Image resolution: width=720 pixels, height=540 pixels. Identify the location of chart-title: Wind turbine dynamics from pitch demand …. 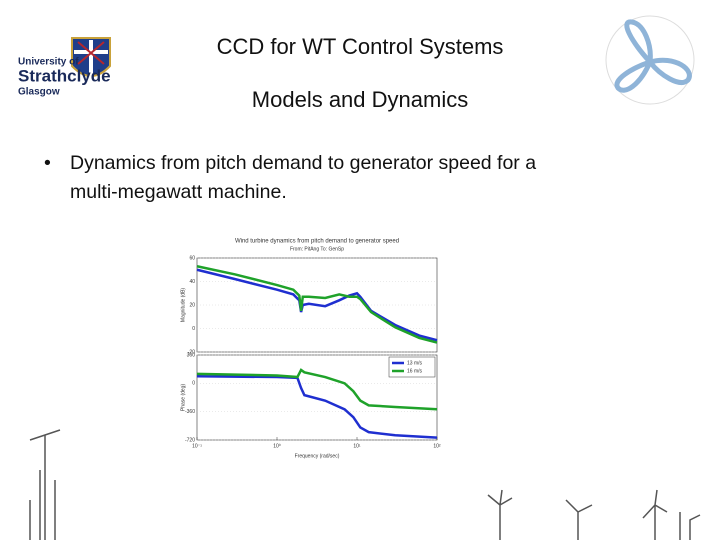
(317, 242).